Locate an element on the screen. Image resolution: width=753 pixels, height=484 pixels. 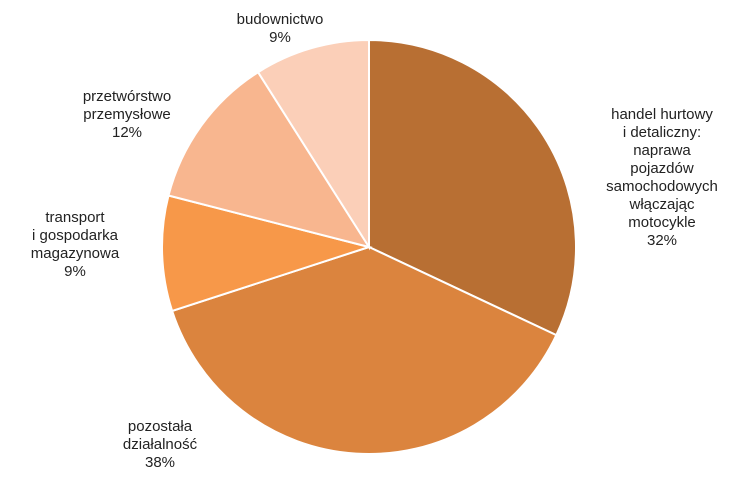
slice-name-line: pozostała is located at coordinates (160, 426).